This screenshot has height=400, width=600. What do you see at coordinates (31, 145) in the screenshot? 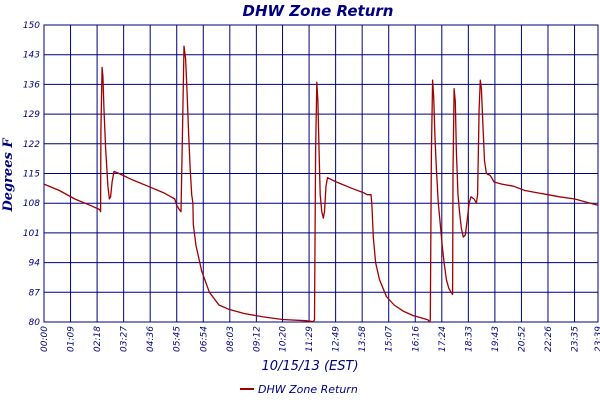
I see `y-tick-label: 122` at bounding box center [31, 145].